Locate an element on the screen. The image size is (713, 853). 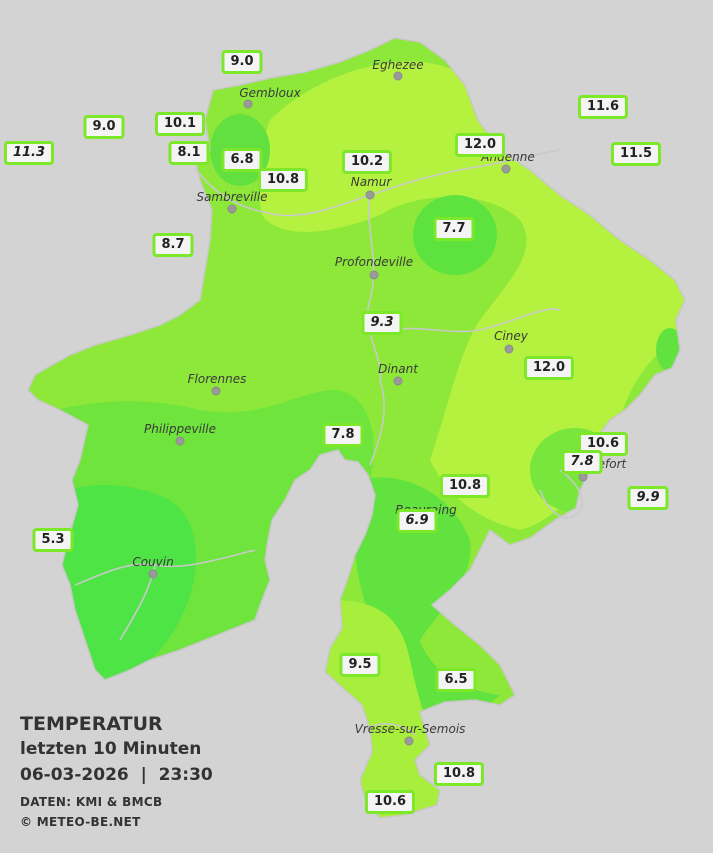
city-label: Namur is located at coordinates (371, 182).